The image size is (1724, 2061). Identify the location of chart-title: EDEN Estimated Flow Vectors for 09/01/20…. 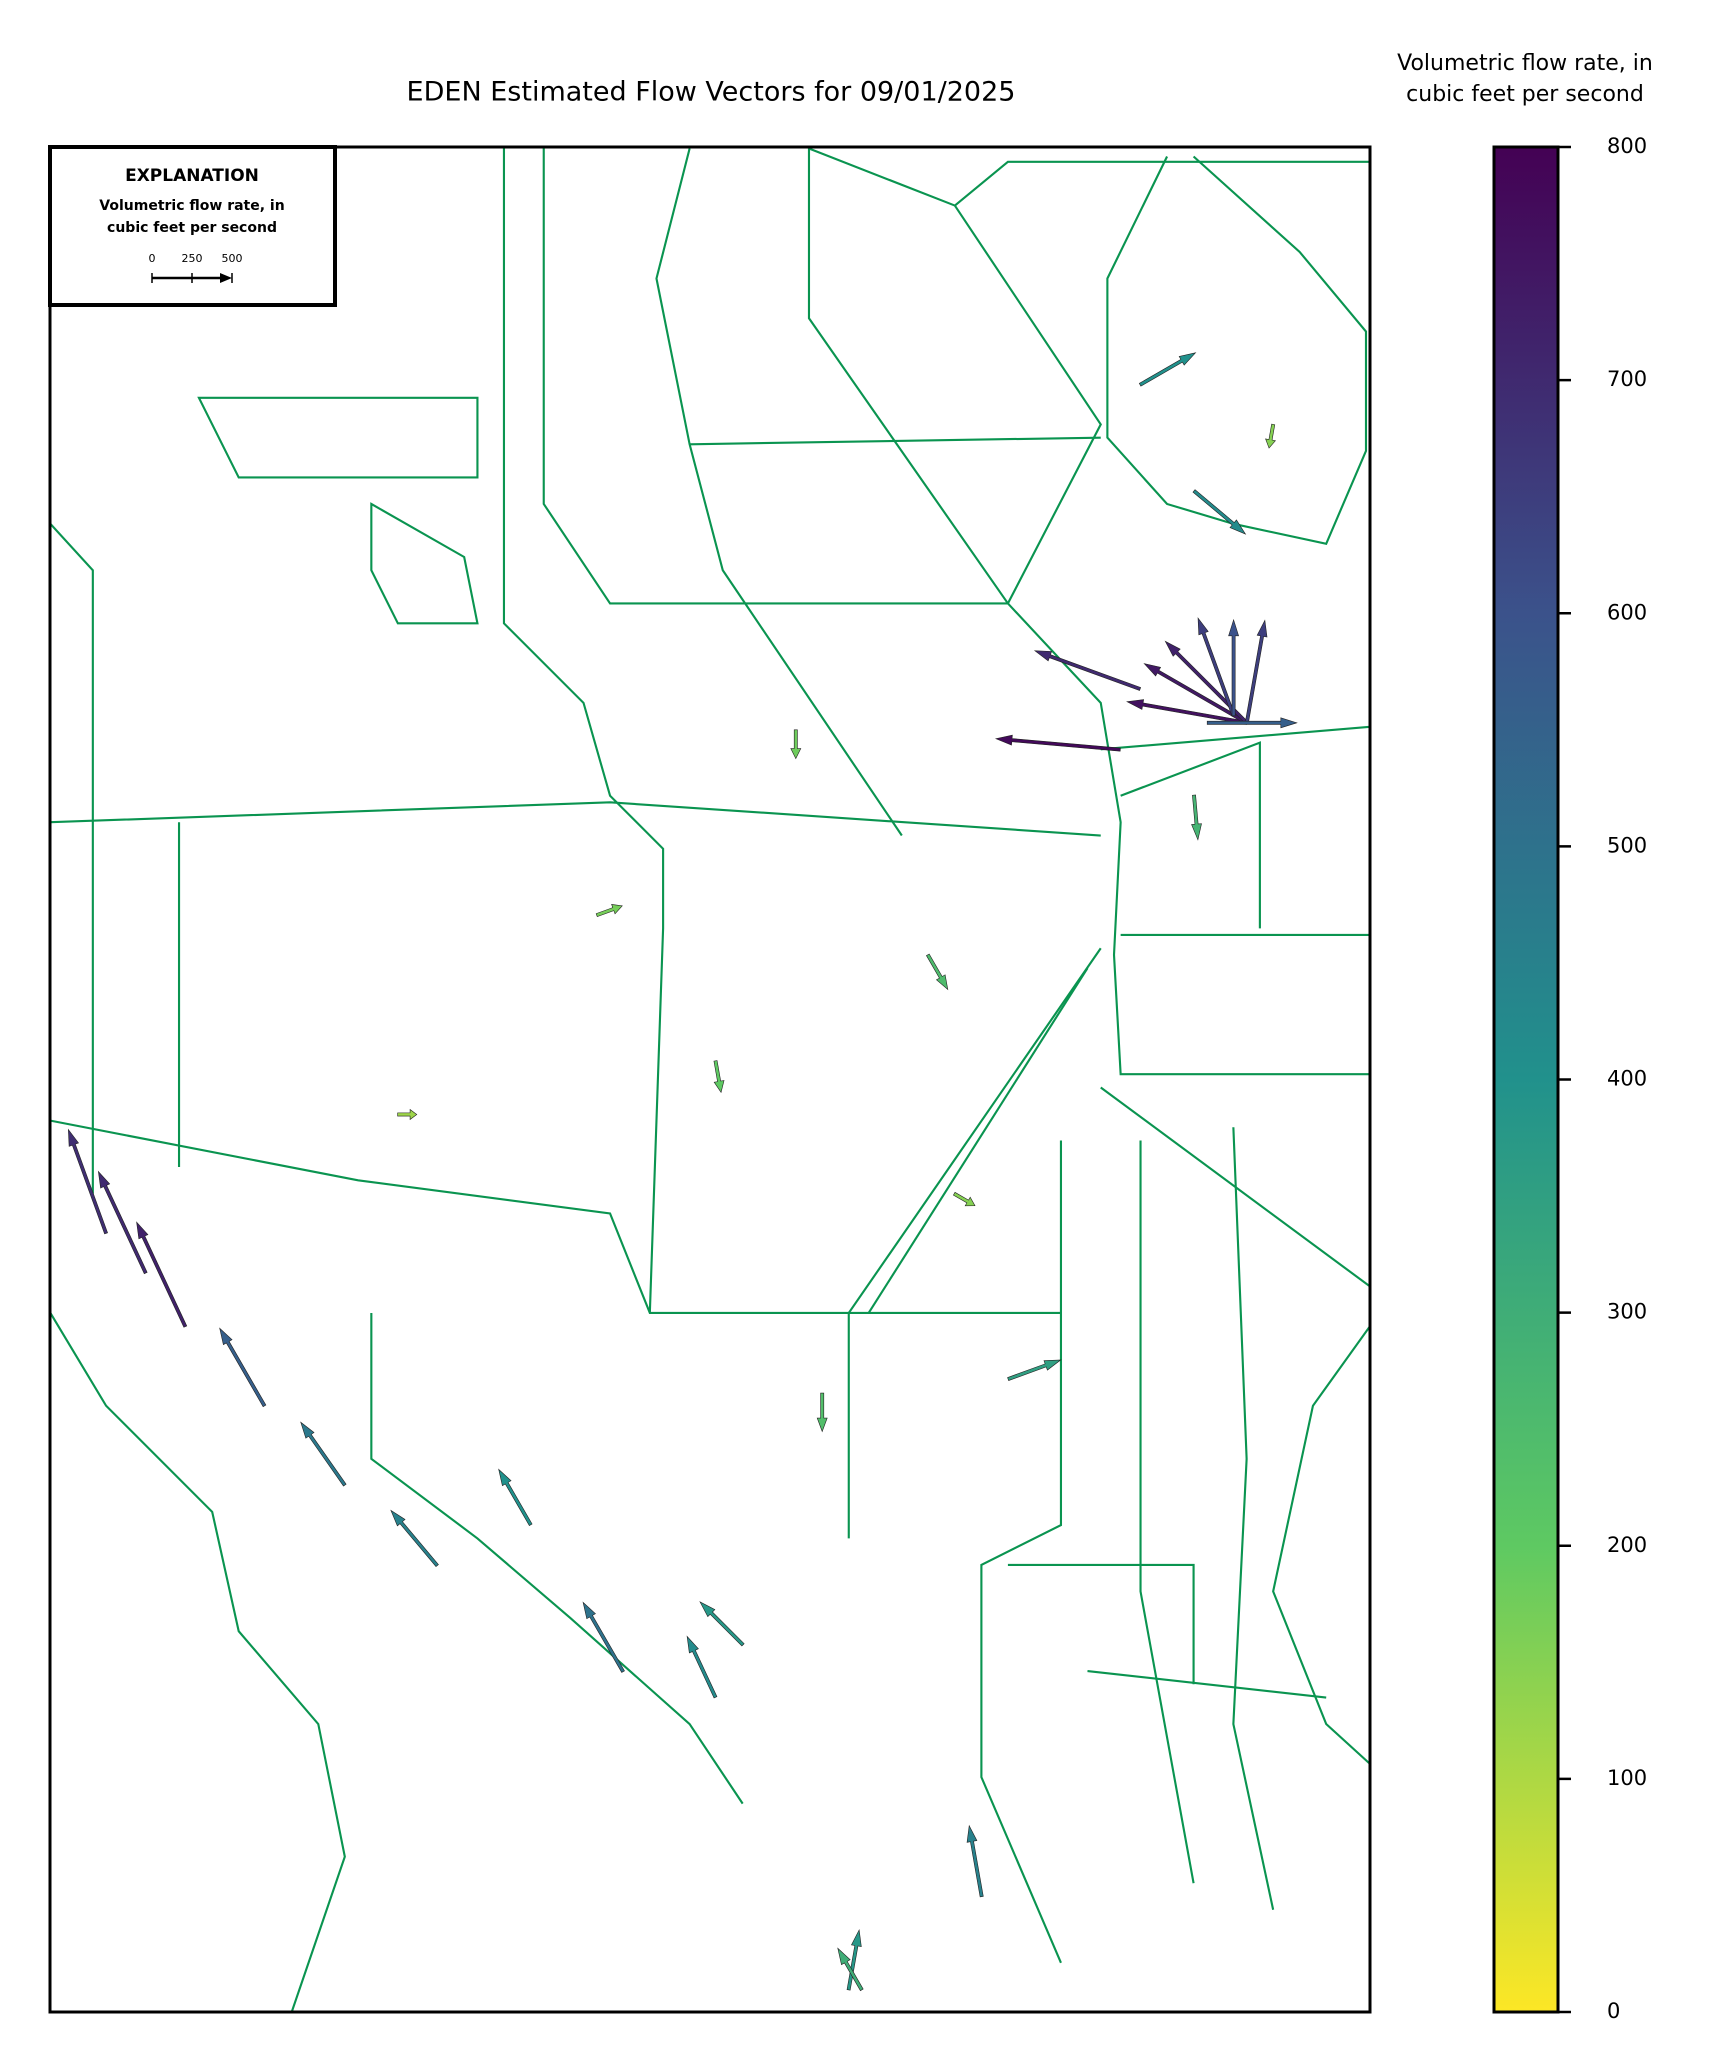
(711, 92).